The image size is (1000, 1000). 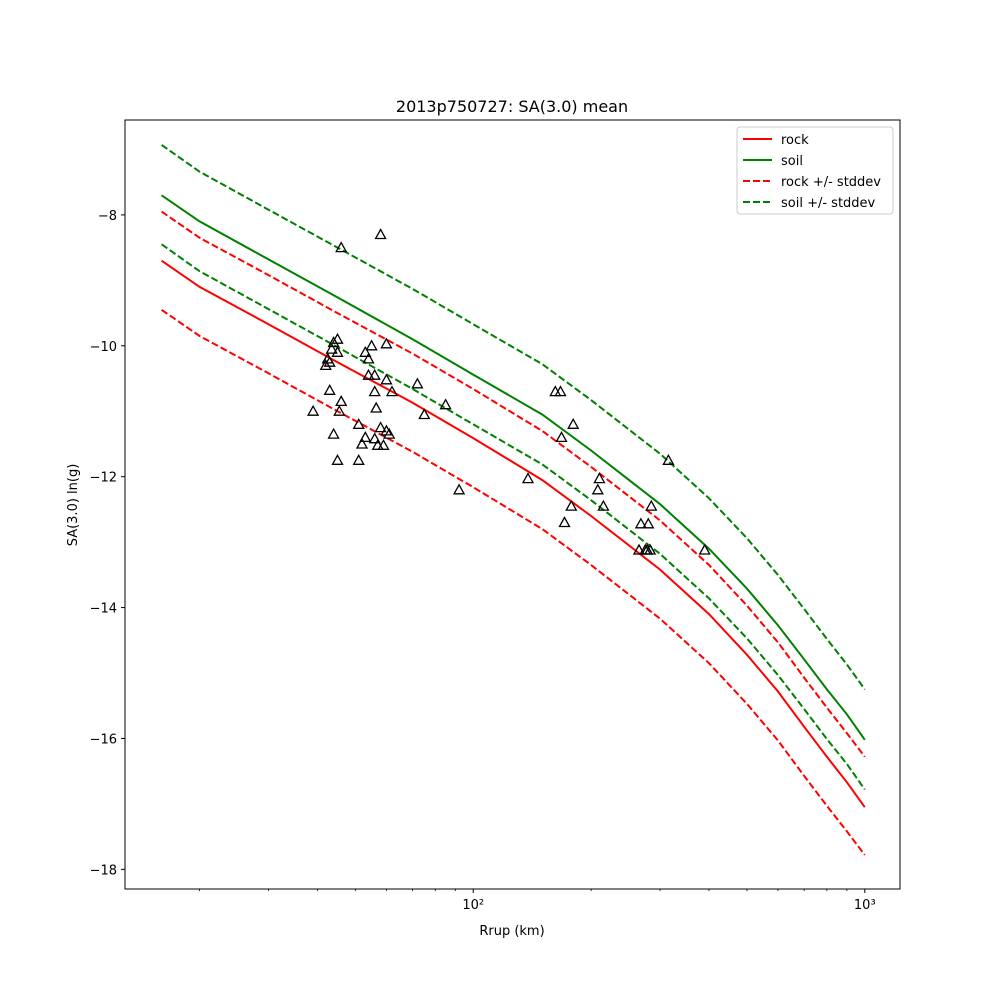 I want to click on y-axis-label: SA(3.0) ln(g), so click(x=73, y=505).